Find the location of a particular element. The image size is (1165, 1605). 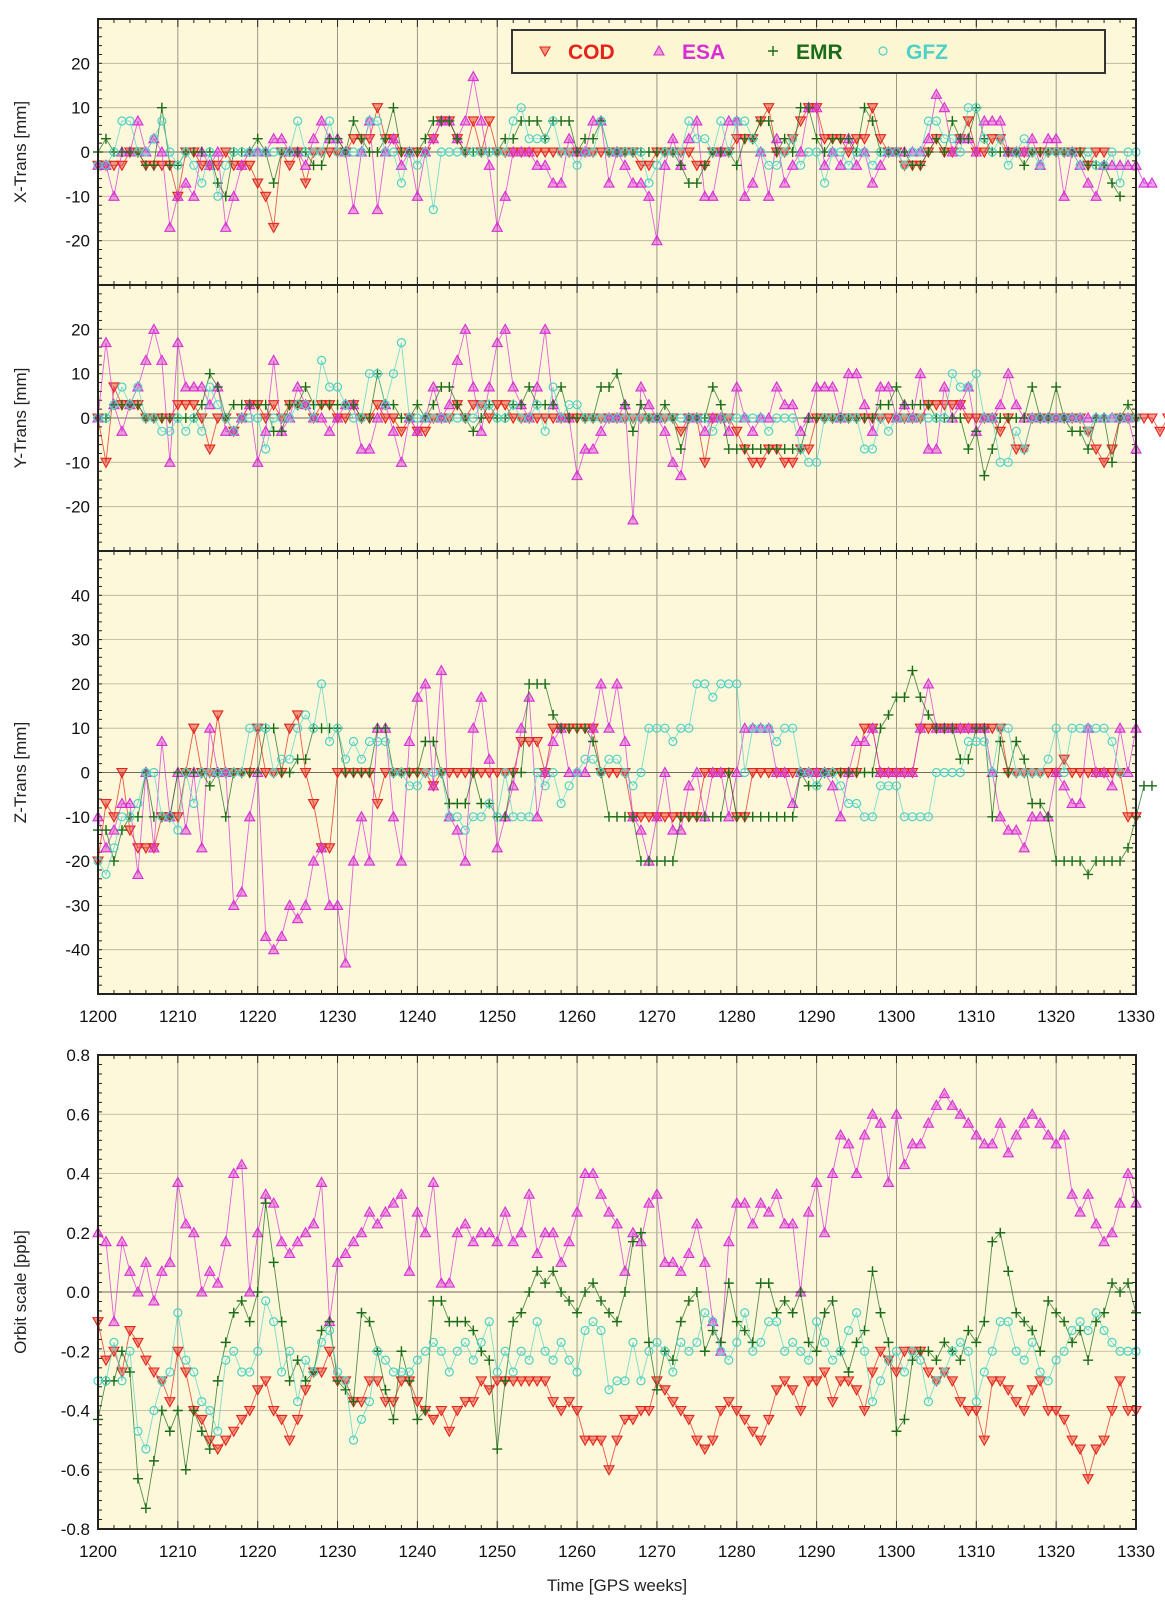

legend: COD ESA EMR GFZ is located at coordinates (808, 51).